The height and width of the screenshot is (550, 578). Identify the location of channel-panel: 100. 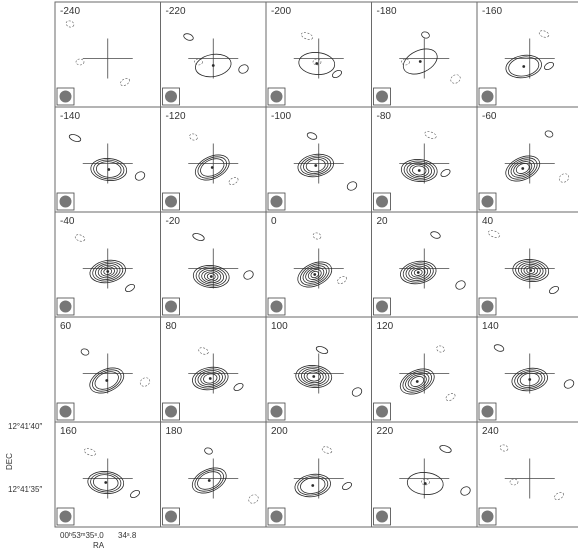
(318, 369).